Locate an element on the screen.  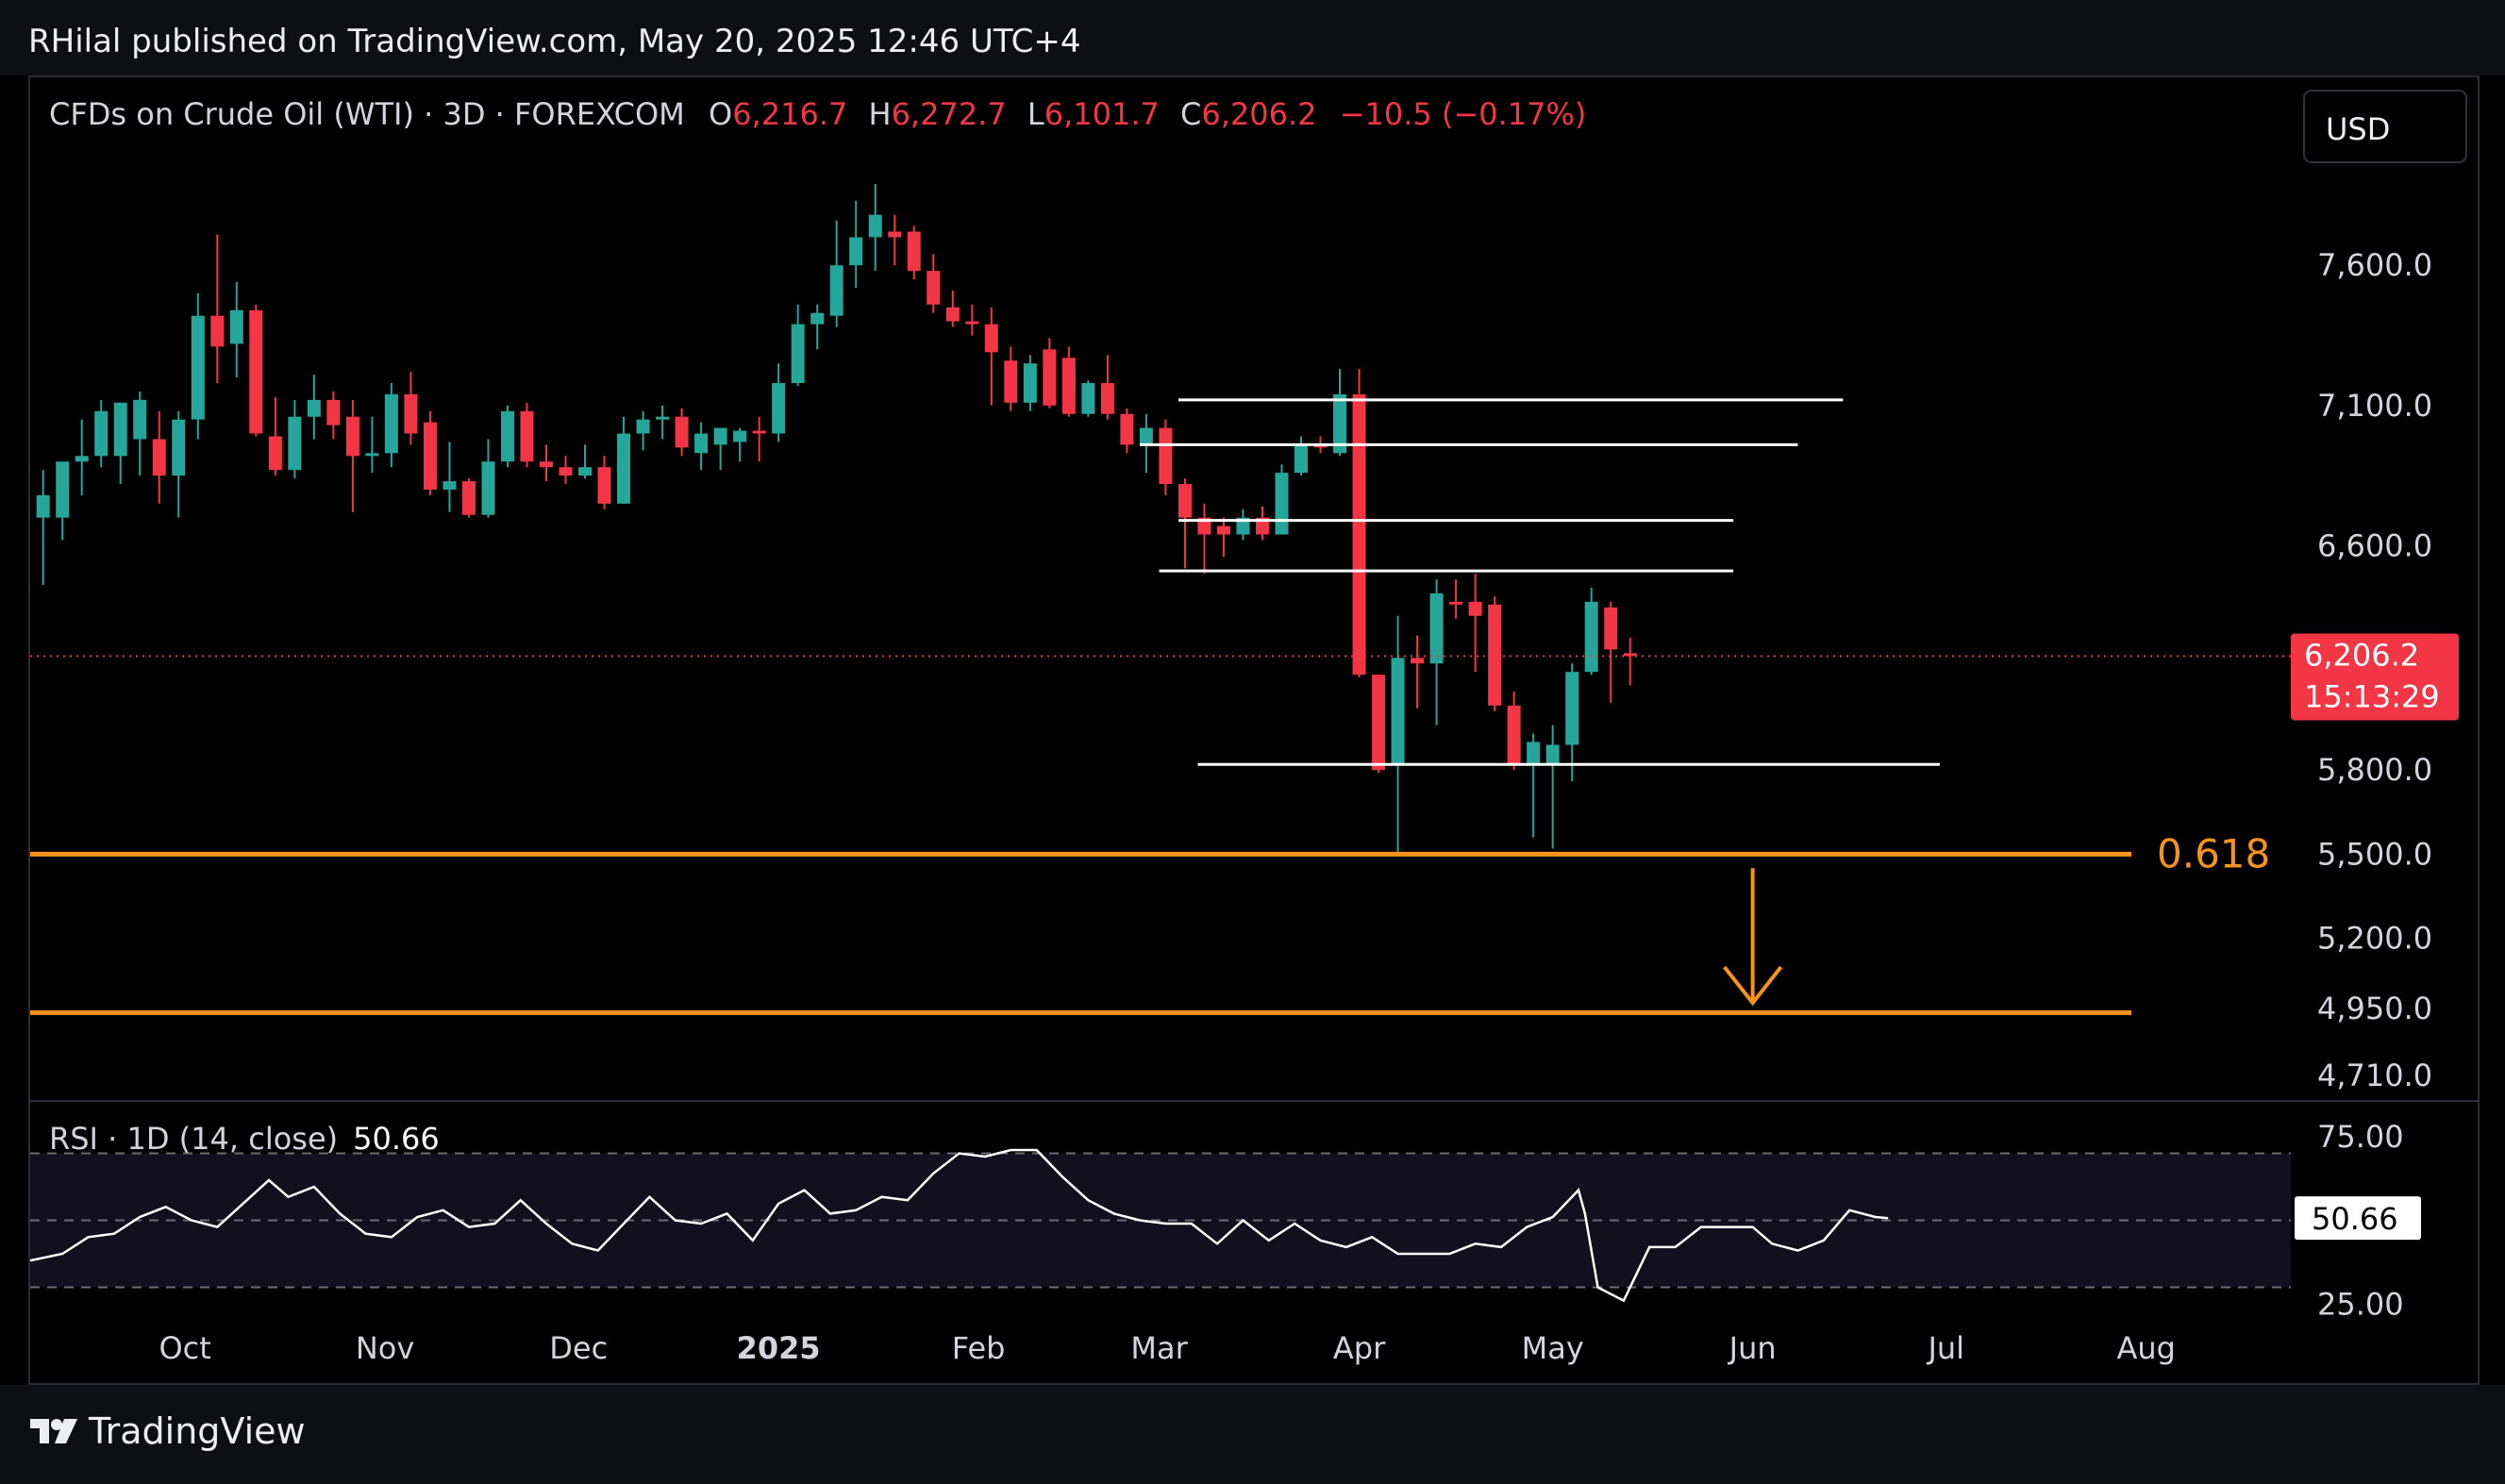
rsi-value-tag: 50.66 is located at coordinates (2358, 1218).